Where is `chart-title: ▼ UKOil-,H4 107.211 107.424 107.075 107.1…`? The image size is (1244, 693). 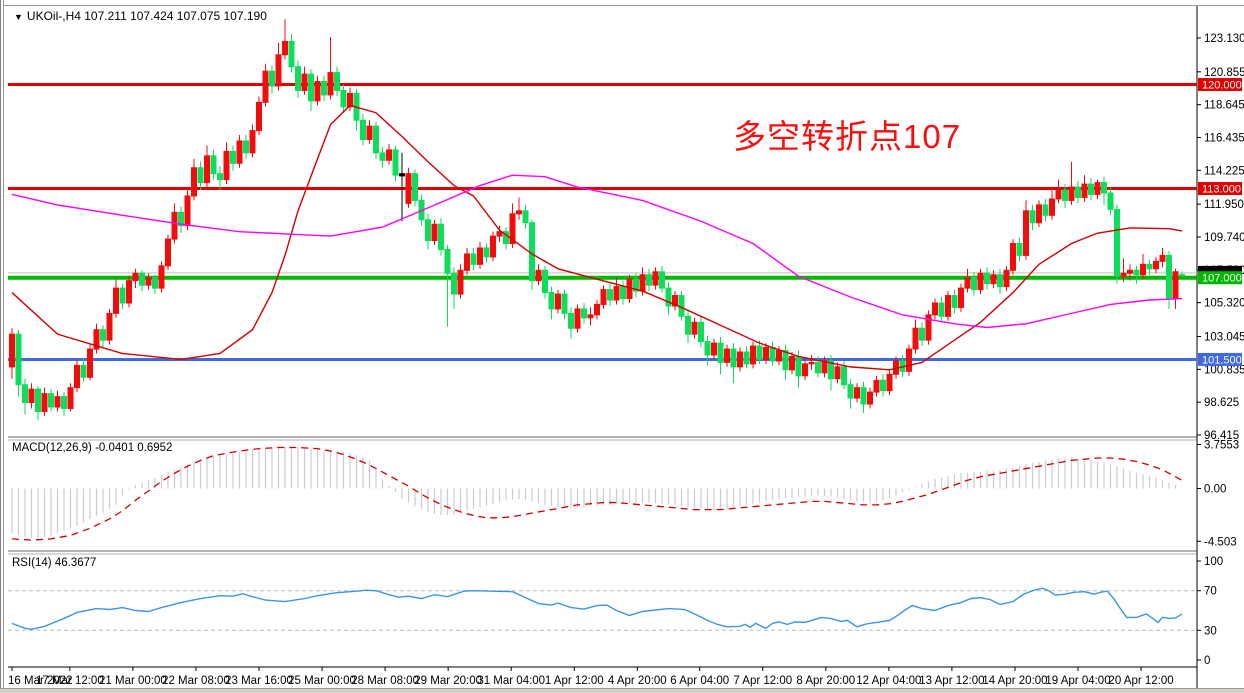 chart-title: ▼ UKOil-,H4 107.211 107.424 107.075 107.1… is located at coordinates (140, 16).